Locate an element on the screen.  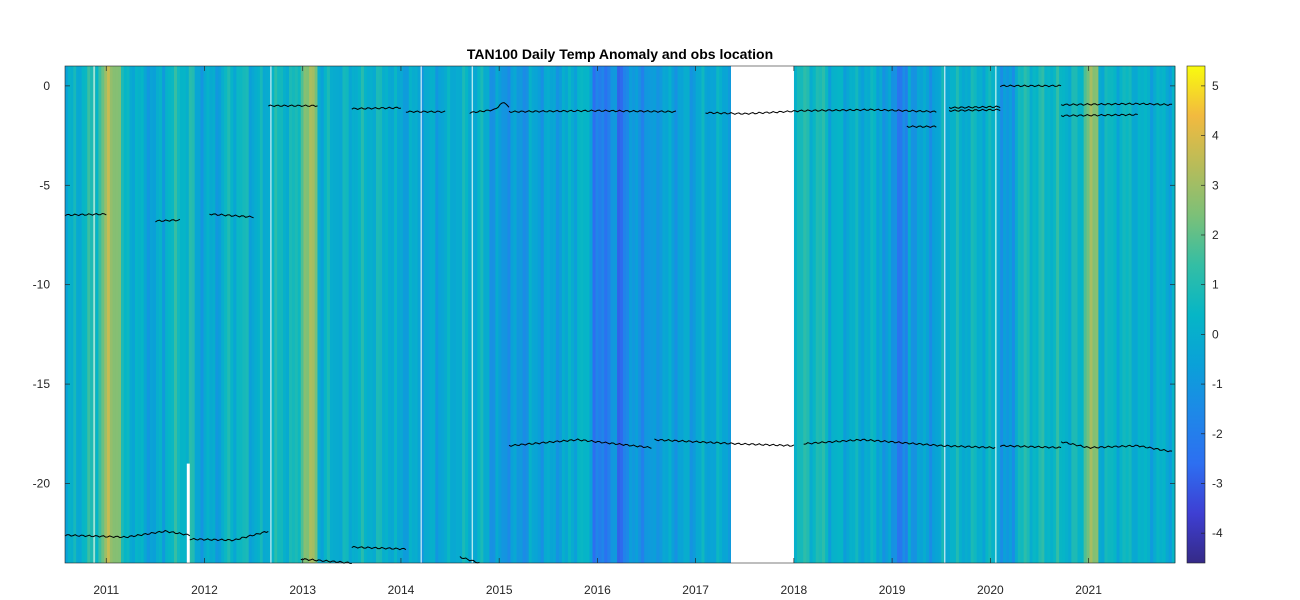
colorbar-tick-label: -2 is located at coordinates (1217, 434).